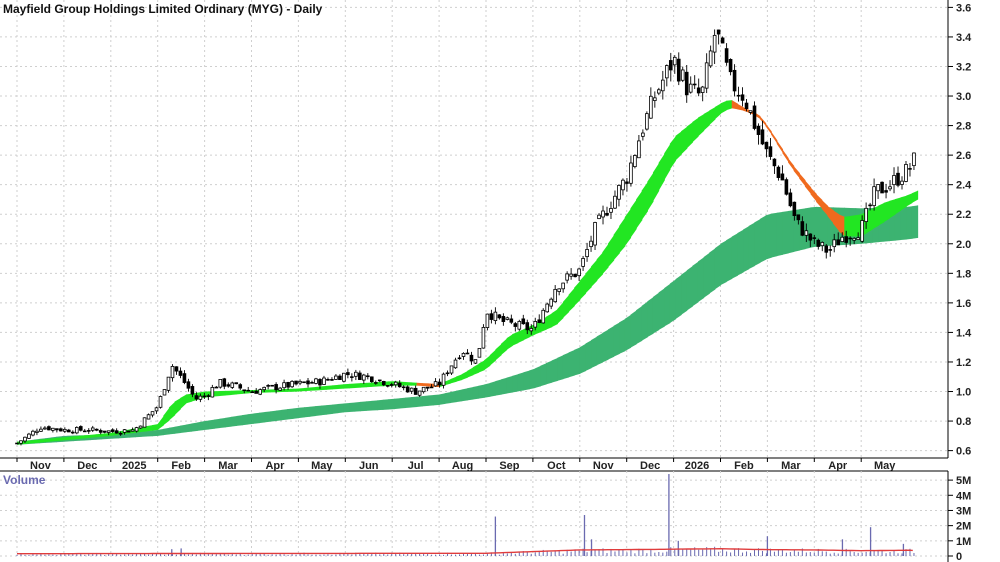 The width and height of the screenshot is (1000, 562). What do you see at coordinates (87, 466) in the screenshot?
I see `x-tick-label: Dec` at bounding box center [87, 466].